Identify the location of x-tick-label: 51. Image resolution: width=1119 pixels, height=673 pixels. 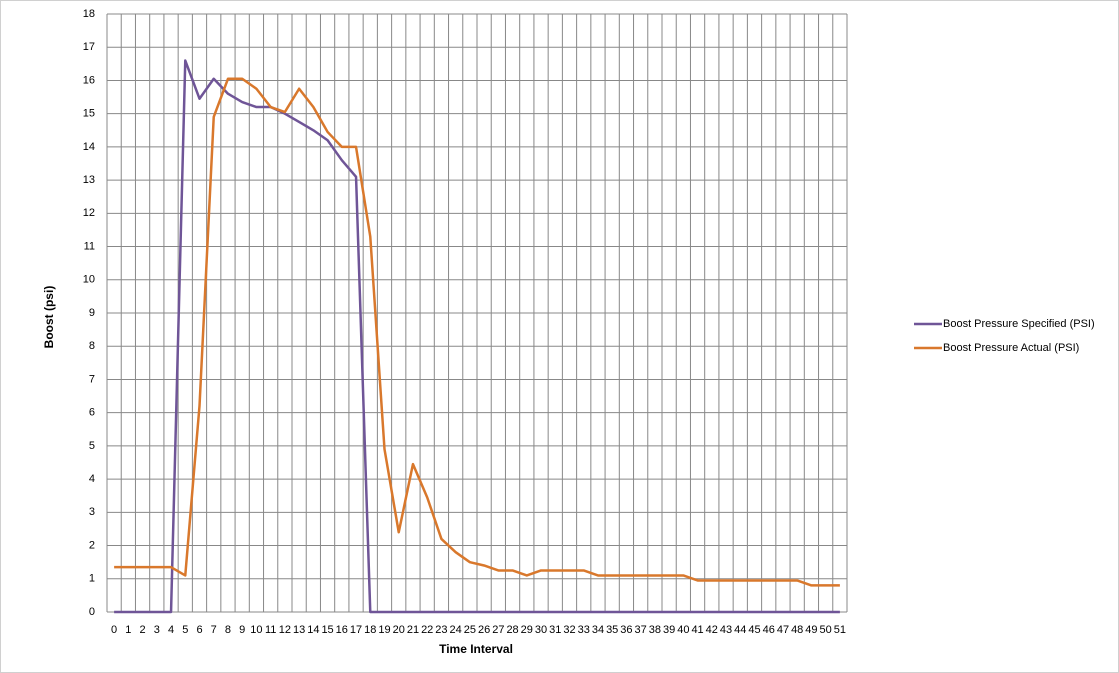
(840, 630).